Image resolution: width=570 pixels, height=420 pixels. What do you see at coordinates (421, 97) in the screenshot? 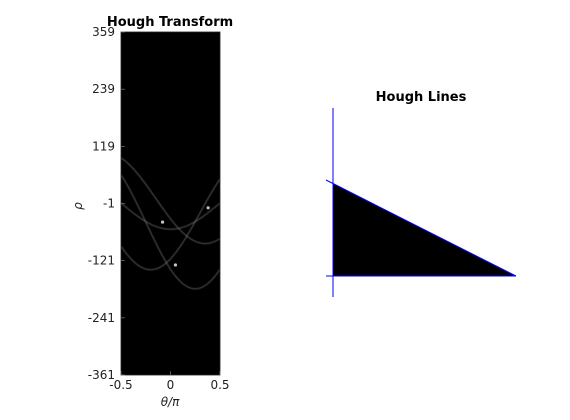
I see `hough-lines-title: Hough Lines` at bounding box center [421, 97].